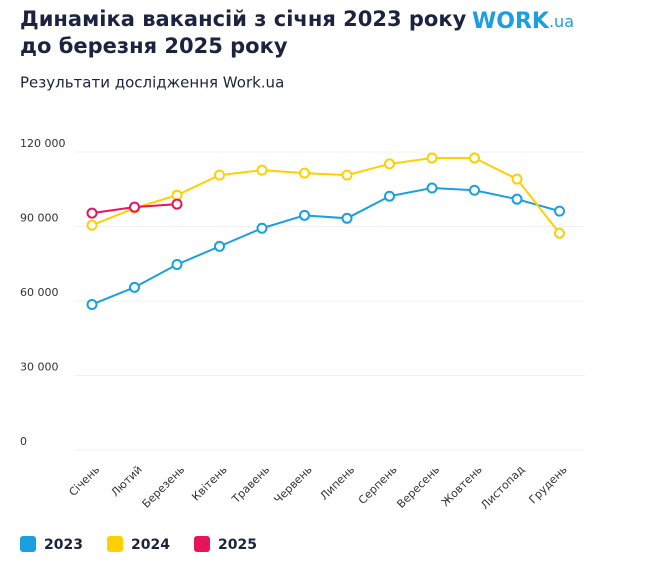 Image resolution: width=657 pixels, height=578 pixels. I want to click on x-tick-label: Лютий, so click(127, 481).